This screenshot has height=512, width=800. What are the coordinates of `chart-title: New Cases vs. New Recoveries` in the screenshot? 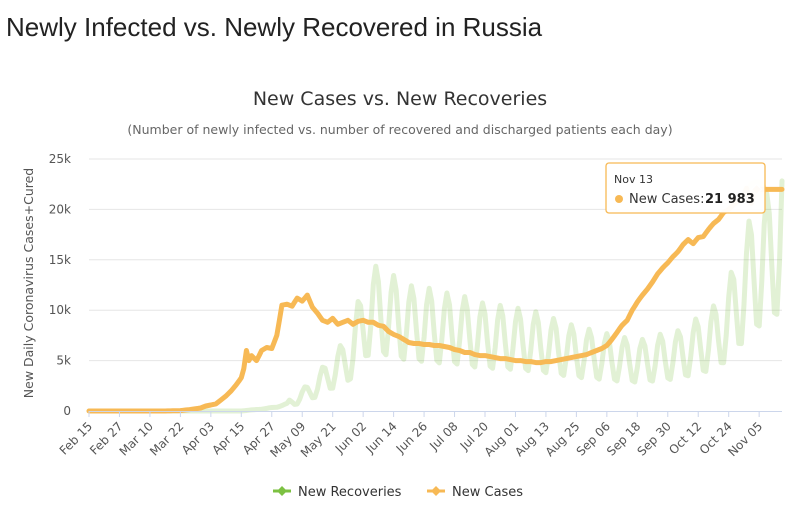 It's located at (400, 99).